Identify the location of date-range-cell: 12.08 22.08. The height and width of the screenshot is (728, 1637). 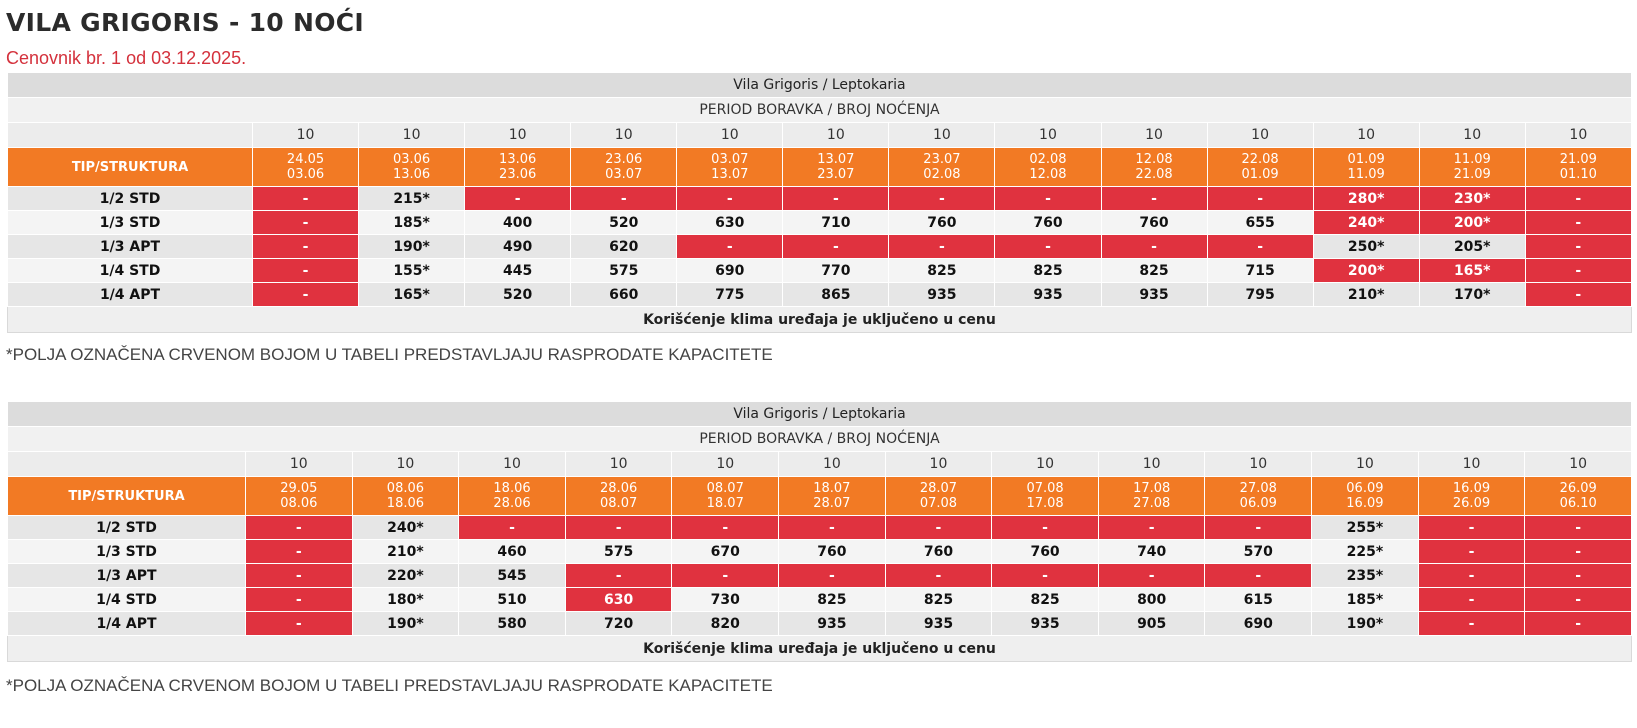
(1154, 167).